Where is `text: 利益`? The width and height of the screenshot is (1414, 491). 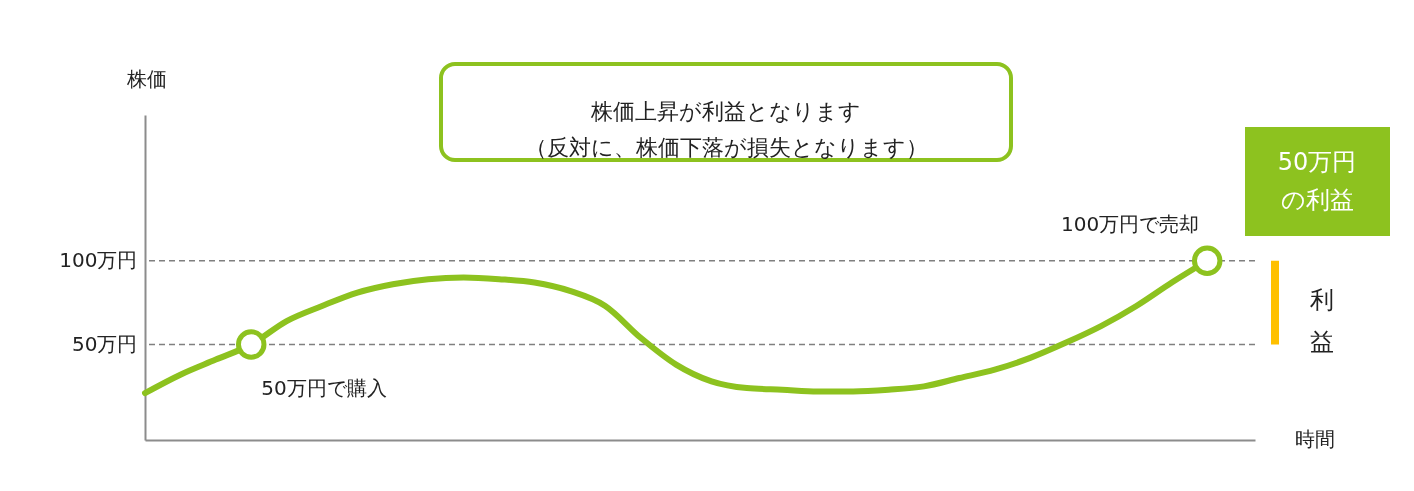 text: 利益 is located at coordinates (1322, 321).